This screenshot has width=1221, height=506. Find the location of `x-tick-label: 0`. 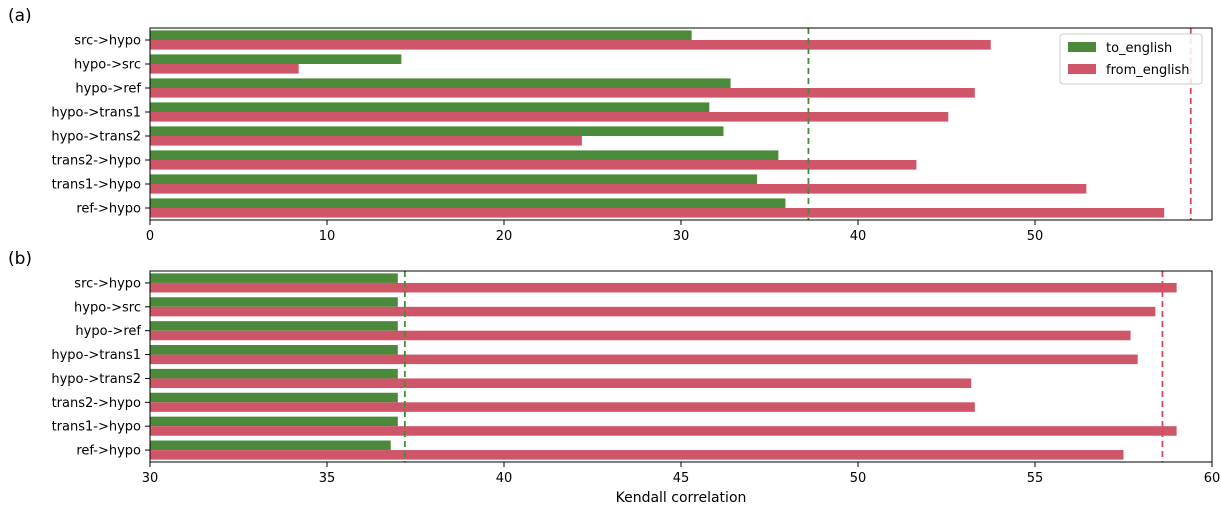

x-tick-label: 0 is located at coordinates (150, 236).